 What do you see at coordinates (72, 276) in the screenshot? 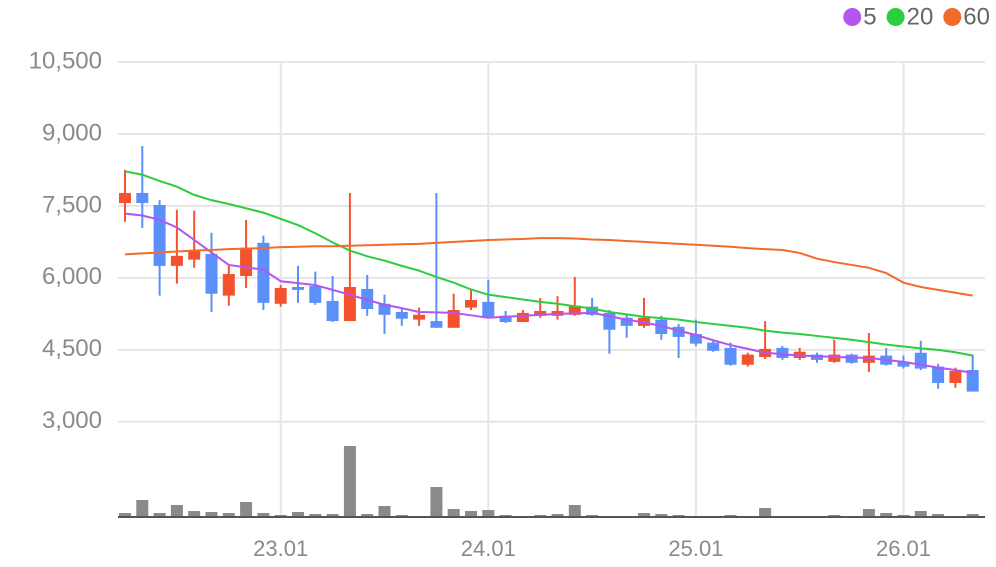
I see `y-tick-label: 6,000` at bounding box center [72, 276].